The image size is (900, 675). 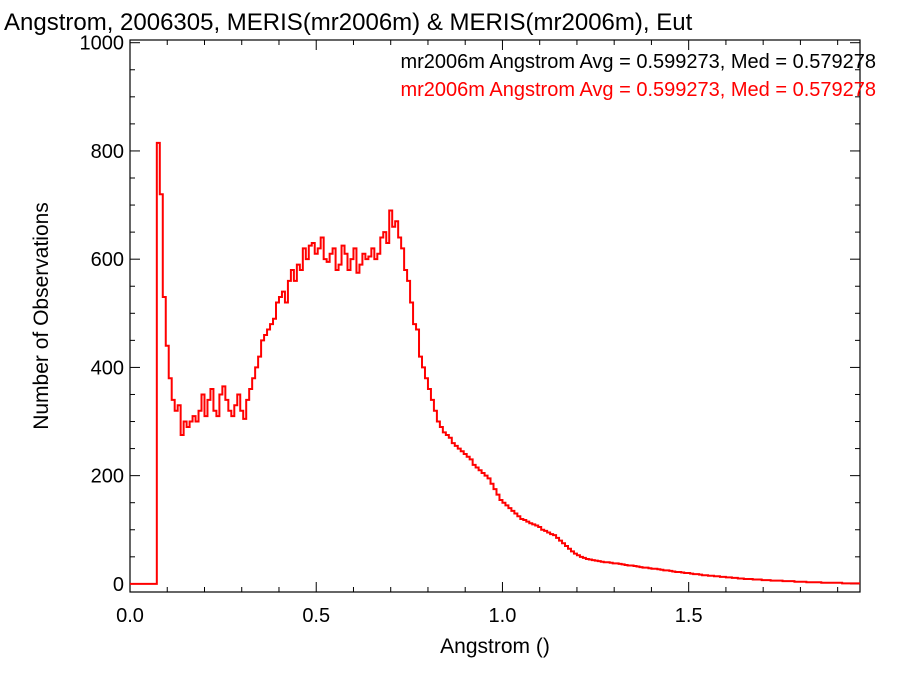 I want to click on y-tick-label: 400, so click(x=107, y=368).